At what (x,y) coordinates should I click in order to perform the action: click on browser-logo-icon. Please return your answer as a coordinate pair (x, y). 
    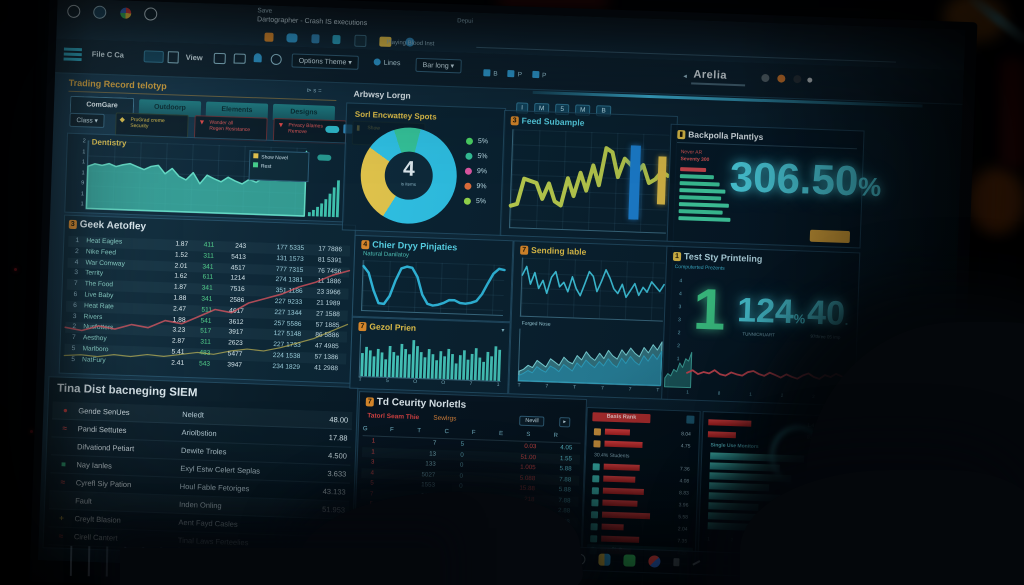
    Looking at the image, I should click on (125, 13).